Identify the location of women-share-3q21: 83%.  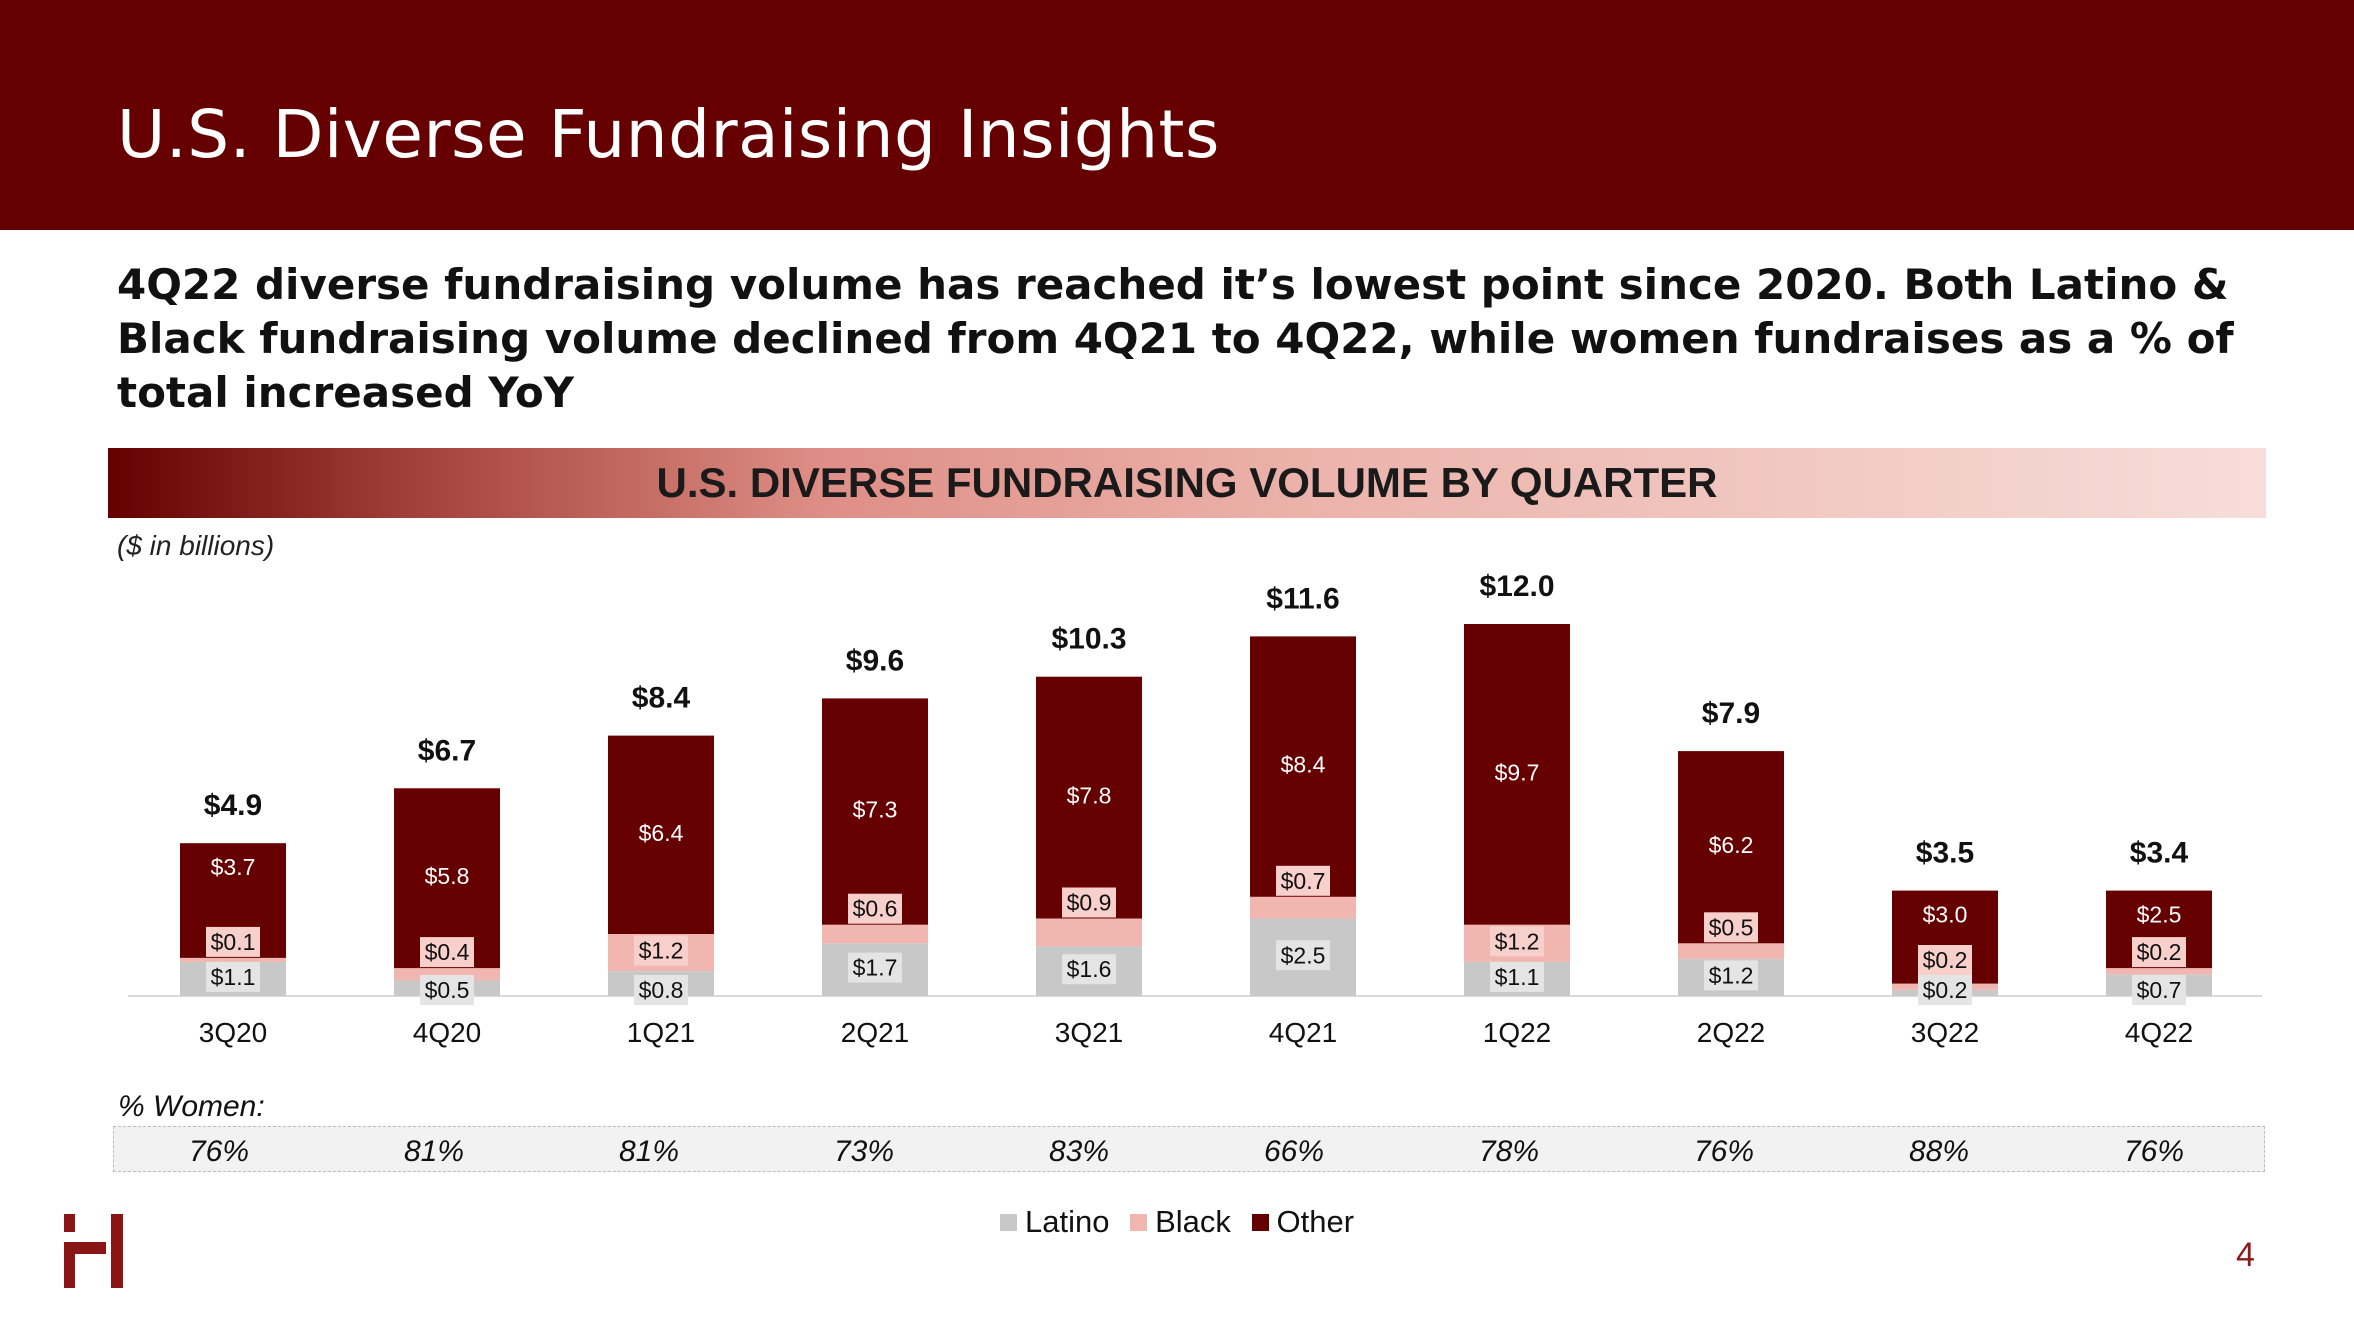
(1079, 1151).